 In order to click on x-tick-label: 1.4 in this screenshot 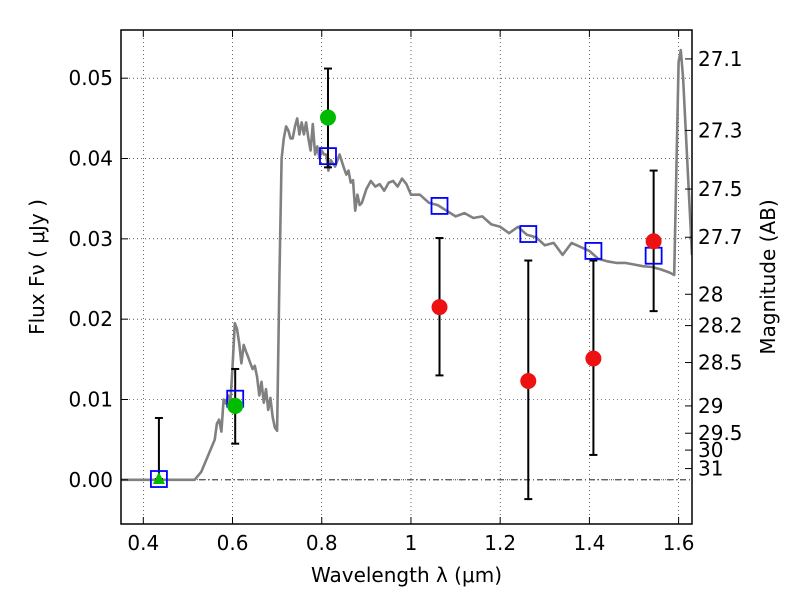, I will do `click(589, 543)`.